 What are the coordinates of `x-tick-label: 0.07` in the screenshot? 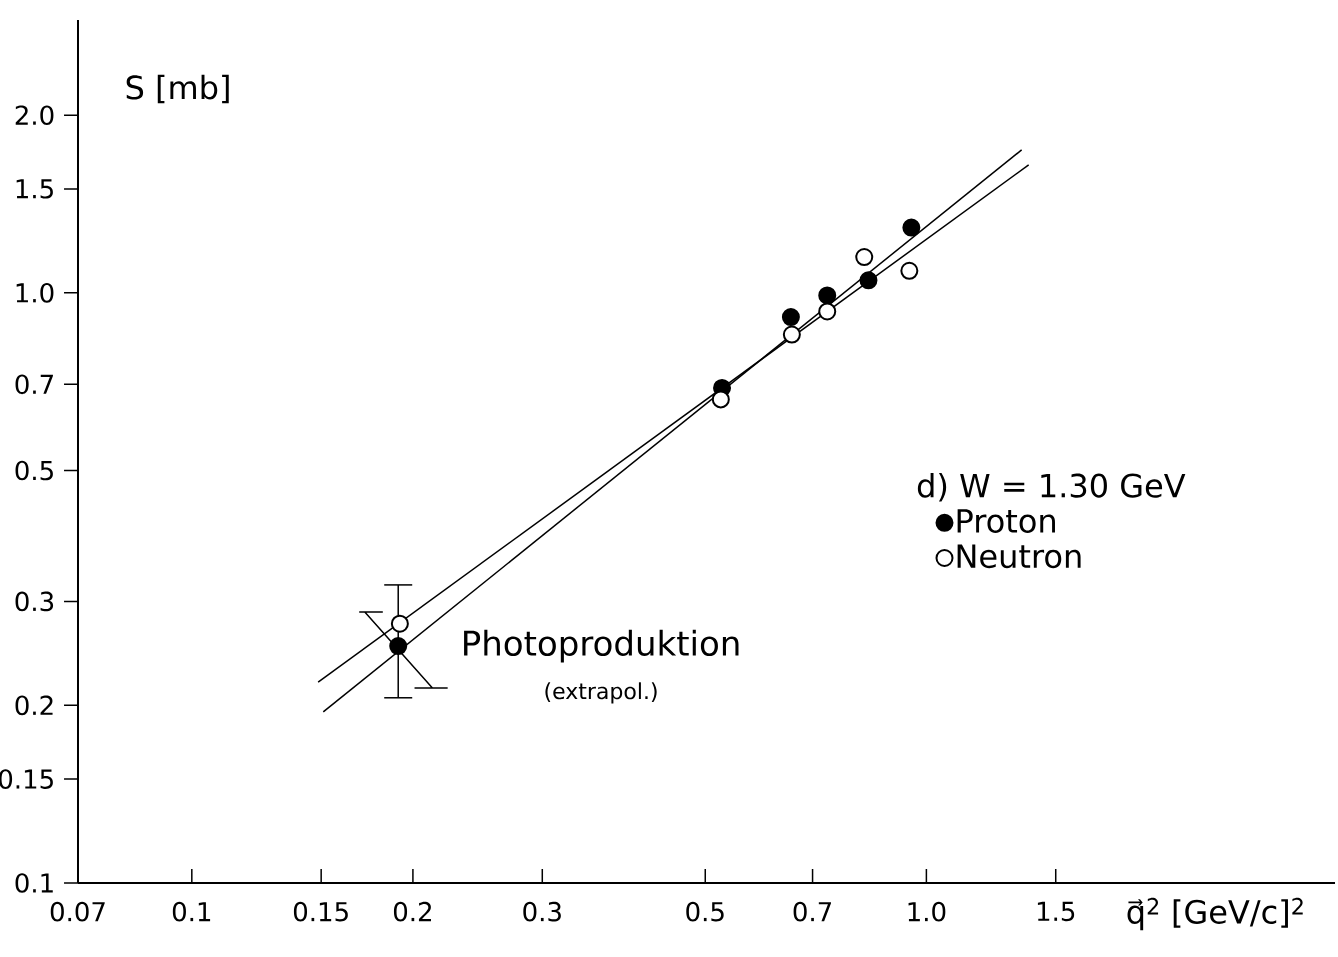 It's located at (77, 911).